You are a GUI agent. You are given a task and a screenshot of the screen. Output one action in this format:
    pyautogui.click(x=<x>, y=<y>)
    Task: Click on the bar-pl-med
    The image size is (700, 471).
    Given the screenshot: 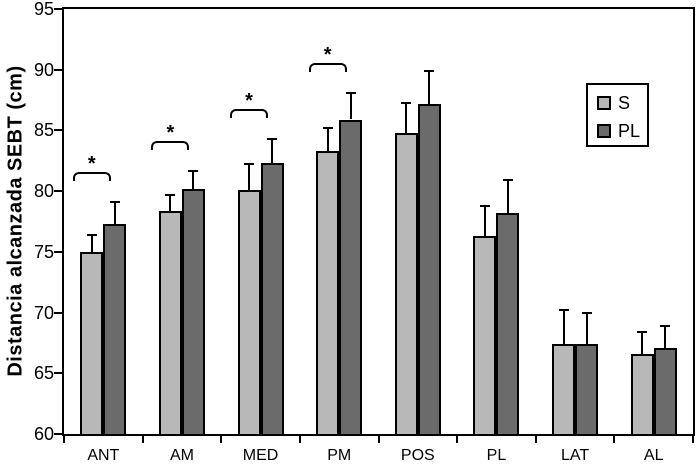 What is the action you would take?
    pyautogui.click(x=272, y=298)
    